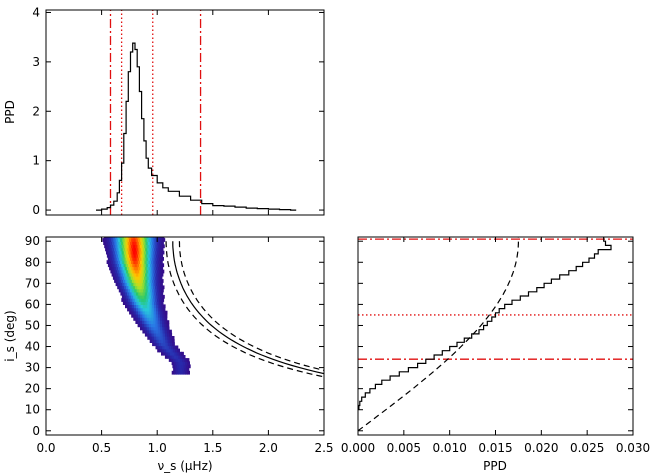 The height and width of the screenshot is (475, 664). Describe the element at coordinates (184, 466) in the screenshot. I see `main-x-axis-label: ν_s (μHz)` at that location.